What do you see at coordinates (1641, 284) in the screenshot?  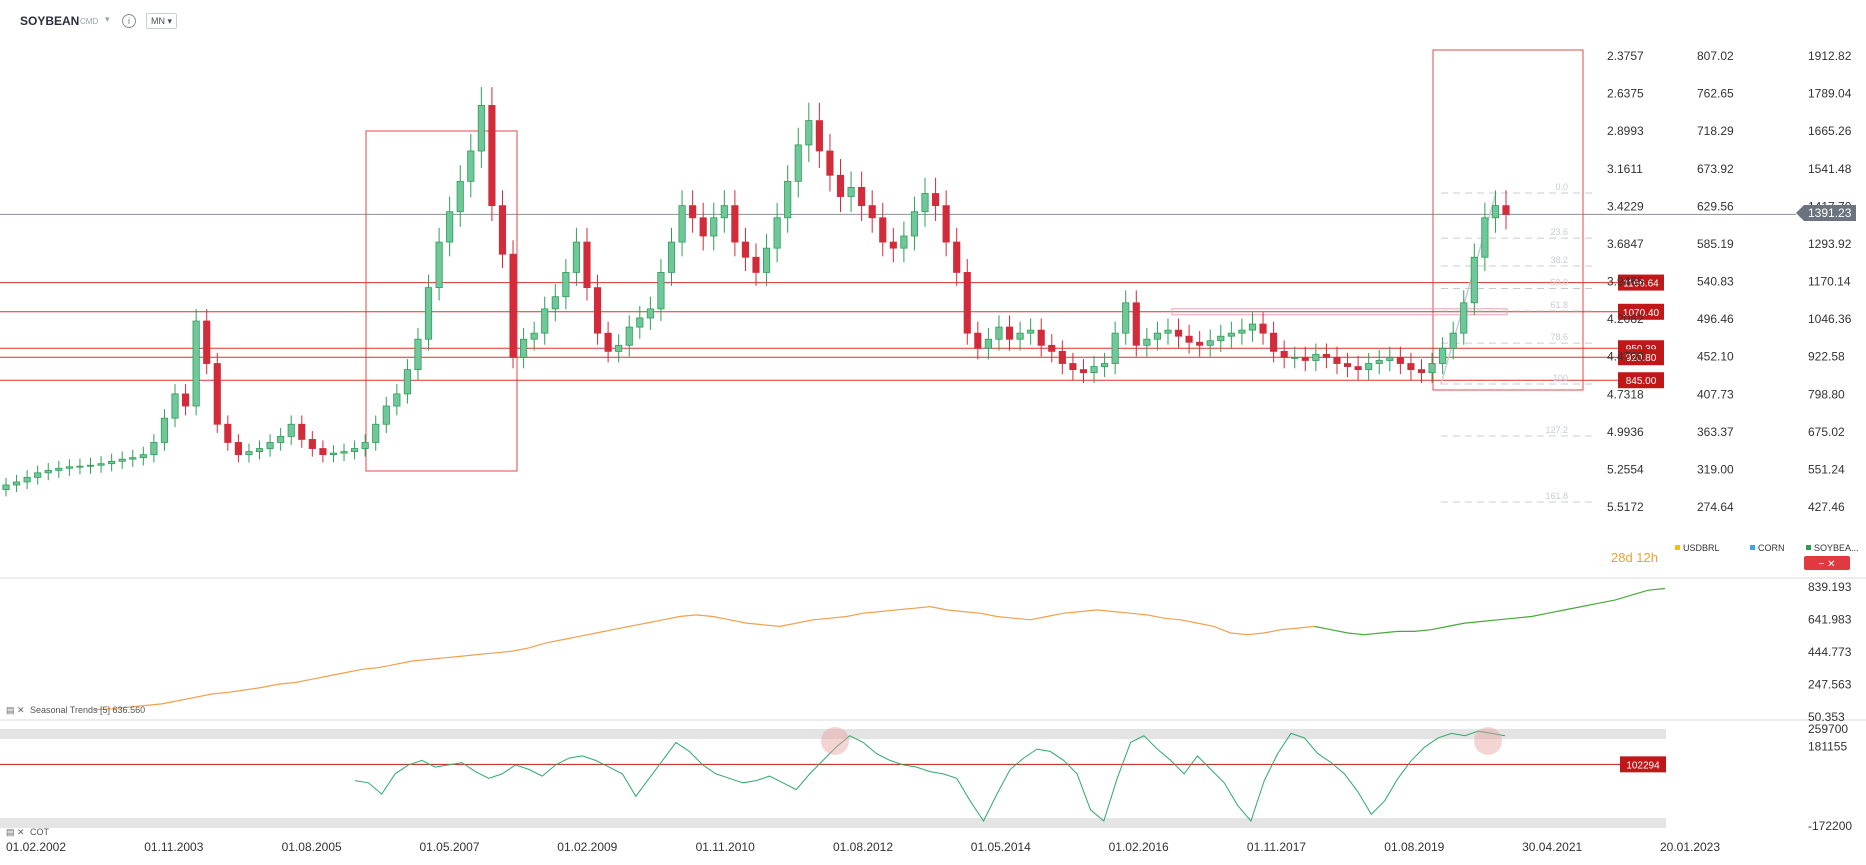 I see `level-value: 1166.64` at bounding box center [1641, 284].